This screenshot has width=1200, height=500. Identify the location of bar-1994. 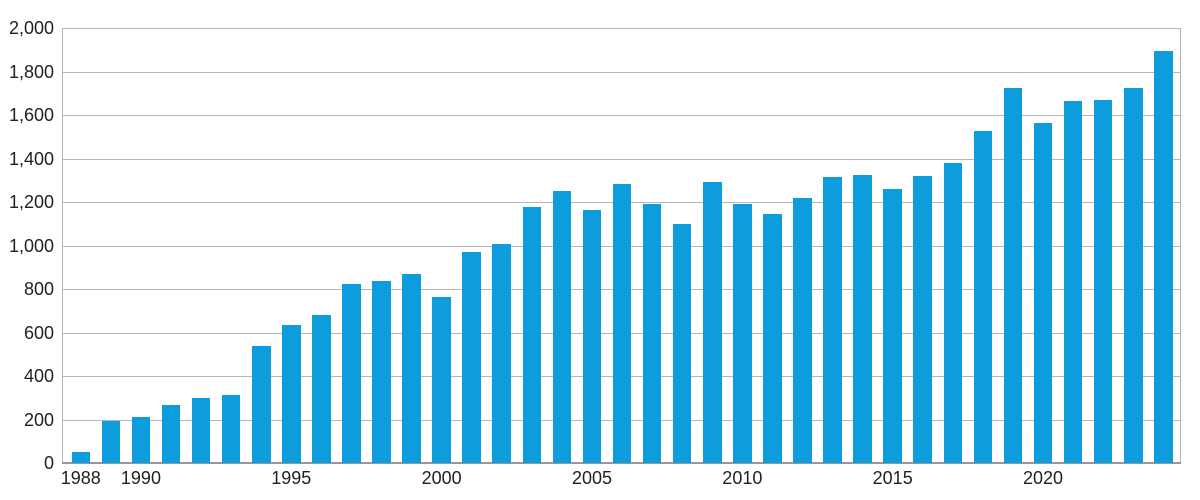
(261, 404).